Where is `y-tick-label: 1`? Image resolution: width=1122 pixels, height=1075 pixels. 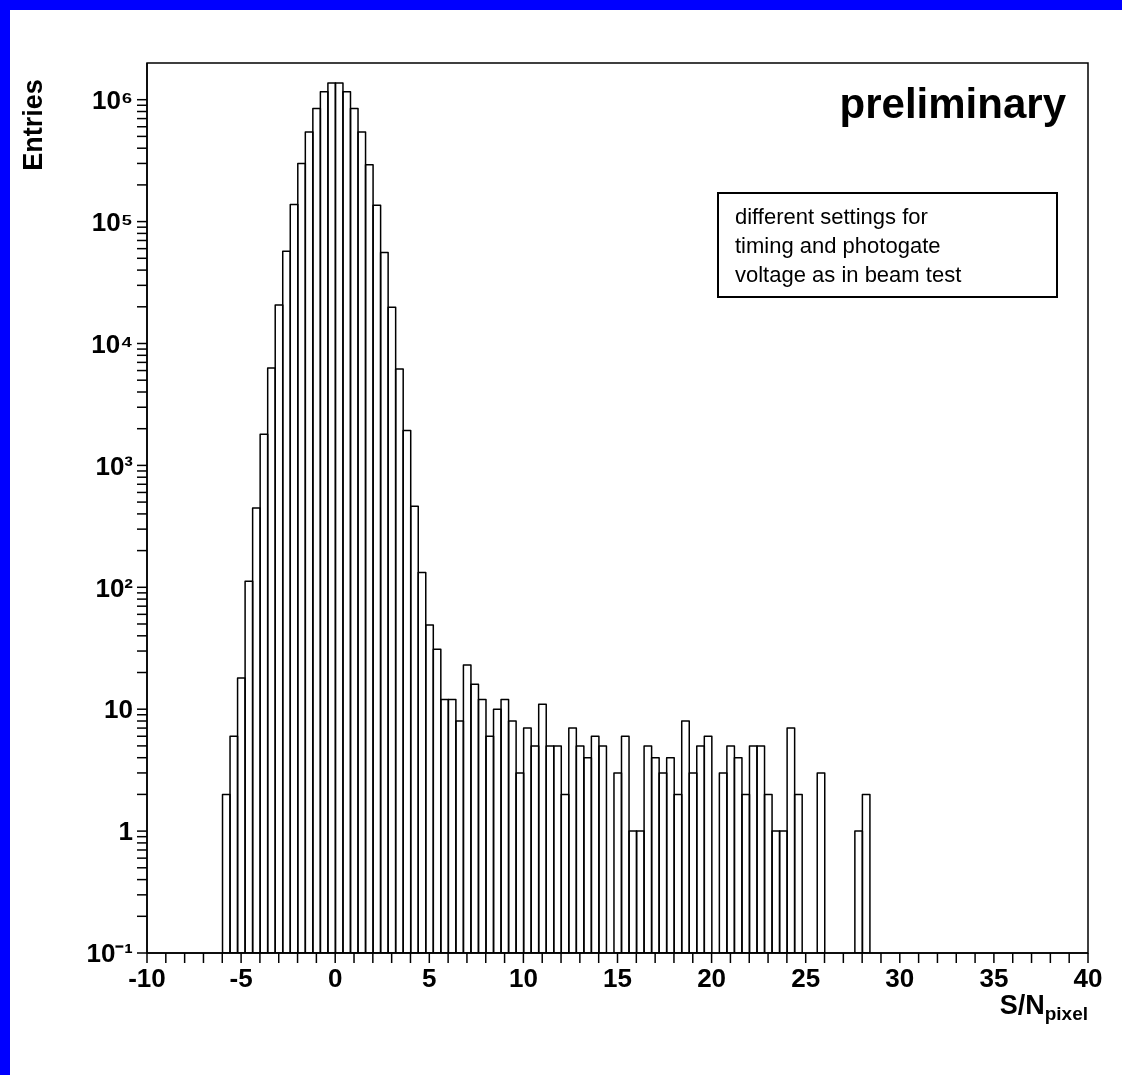 y-tick-label: 1 is located at coordinates (125, 831).